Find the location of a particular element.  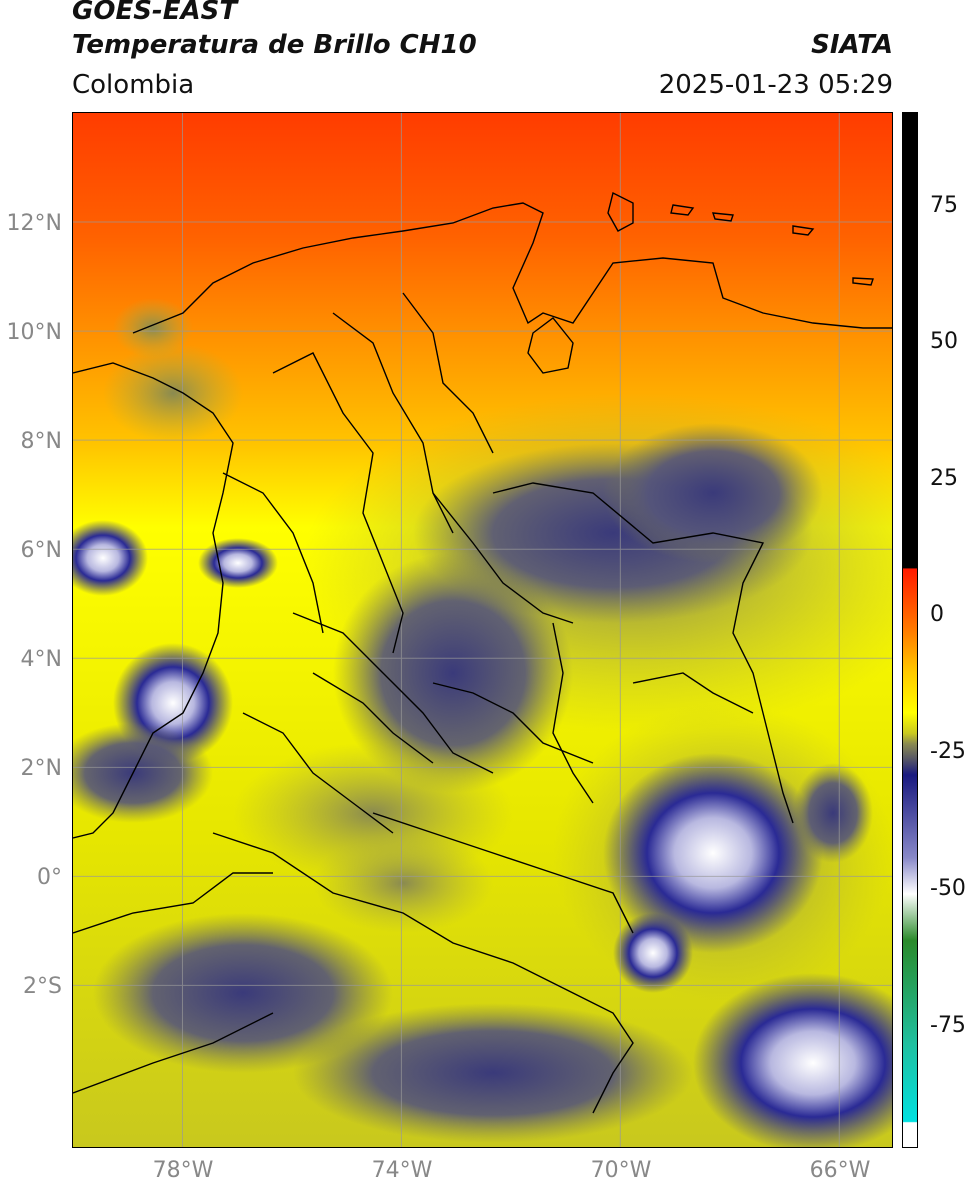

lat-label-12n: 12°N is located at coordinates (34, 223).